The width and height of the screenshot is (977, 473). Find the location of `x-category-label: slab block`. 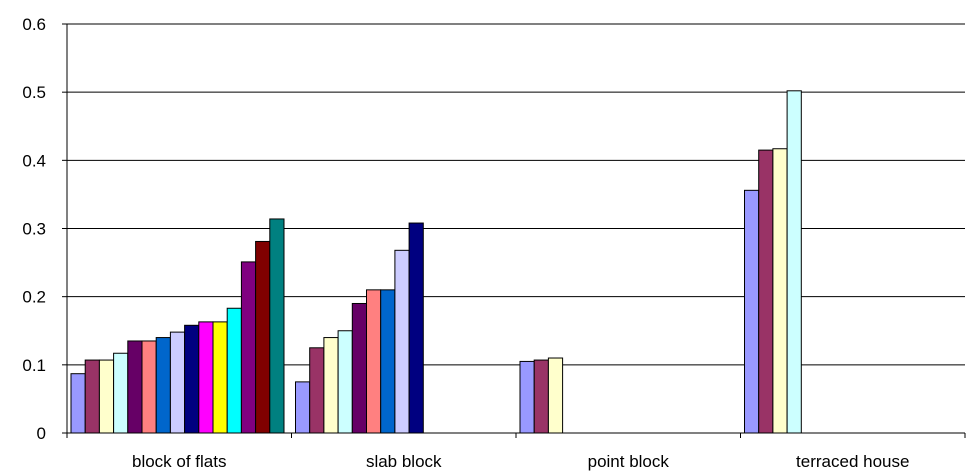

x-category-label: slab block is located at coordinates (404, 461).